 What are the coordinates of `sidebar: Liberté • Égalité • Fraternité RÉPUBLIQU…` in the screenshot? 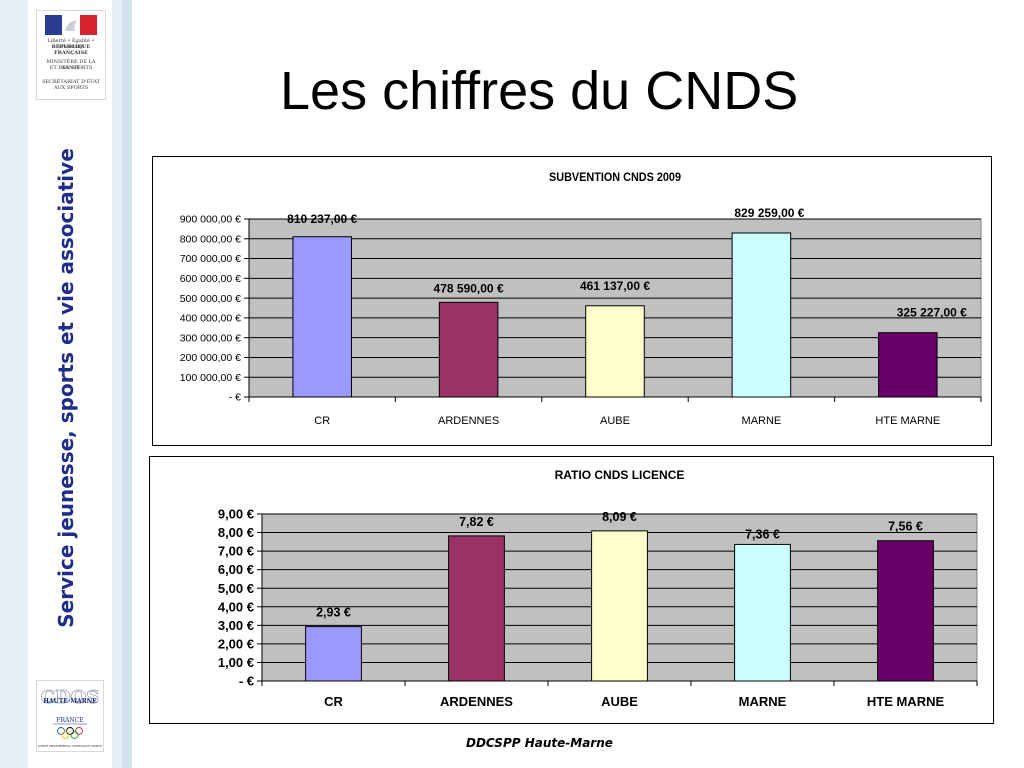 It's located at (66, 384).